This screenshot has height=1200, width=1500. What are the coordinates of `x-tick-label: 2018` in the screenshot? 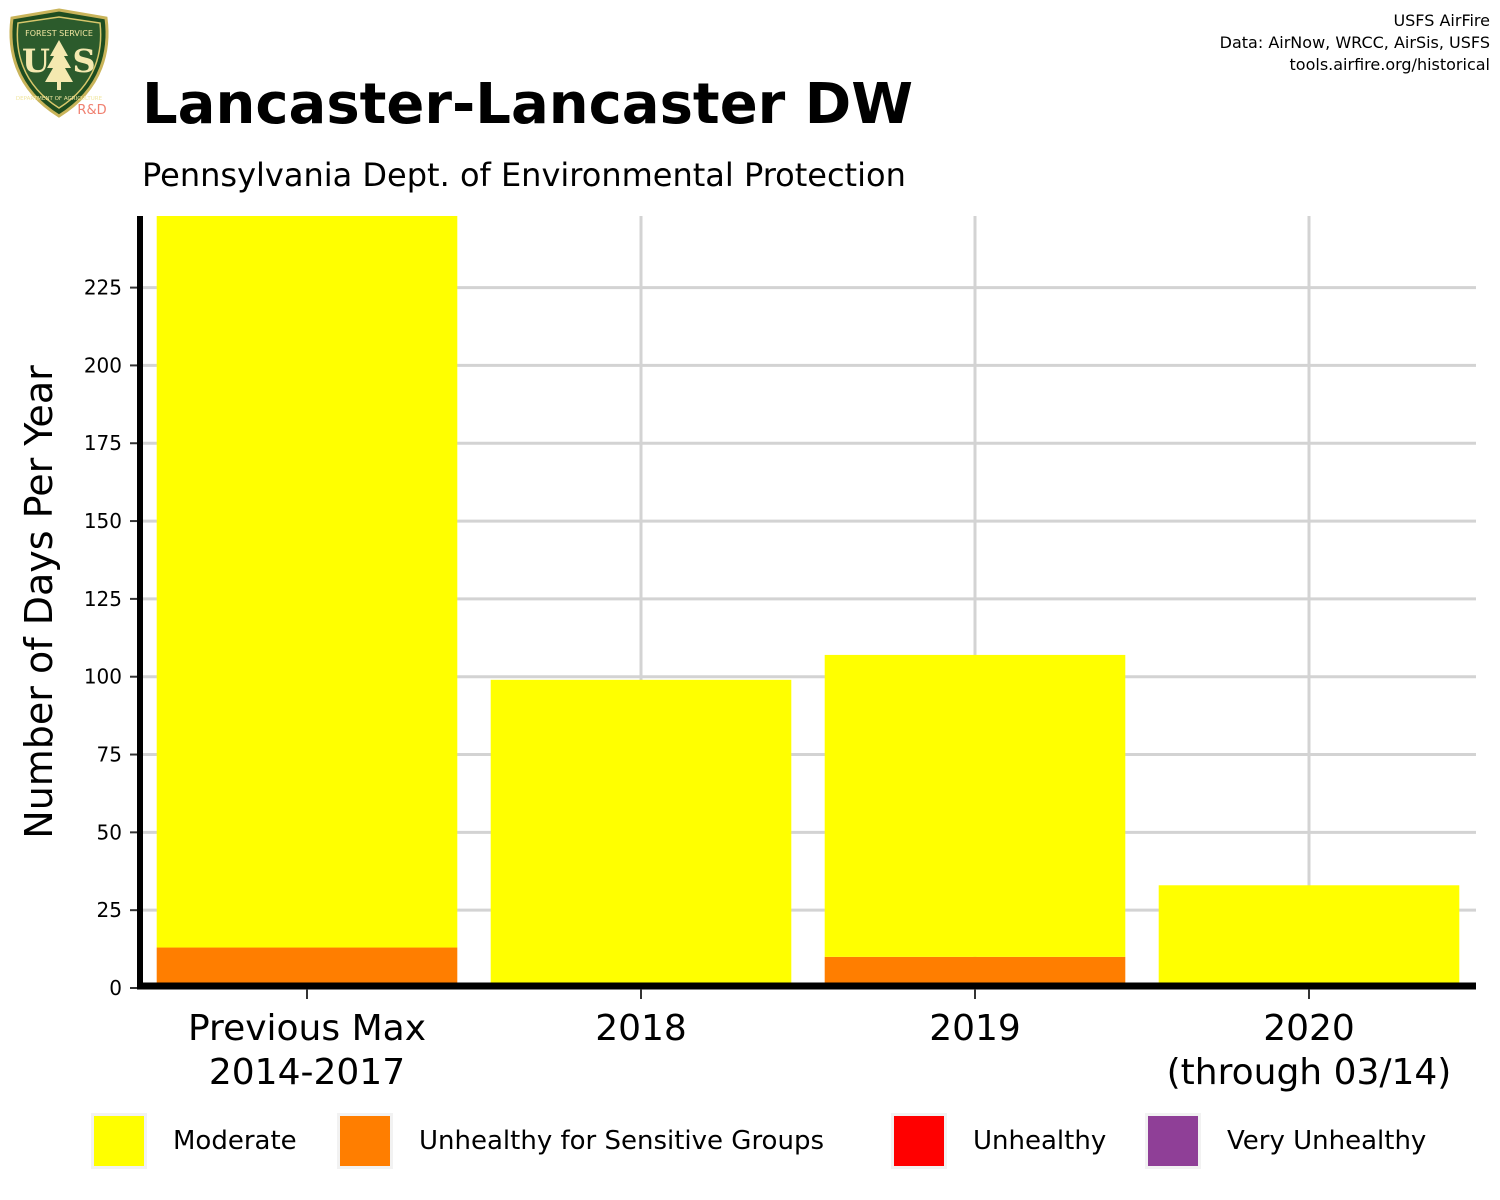 It's located at (641, 1028).